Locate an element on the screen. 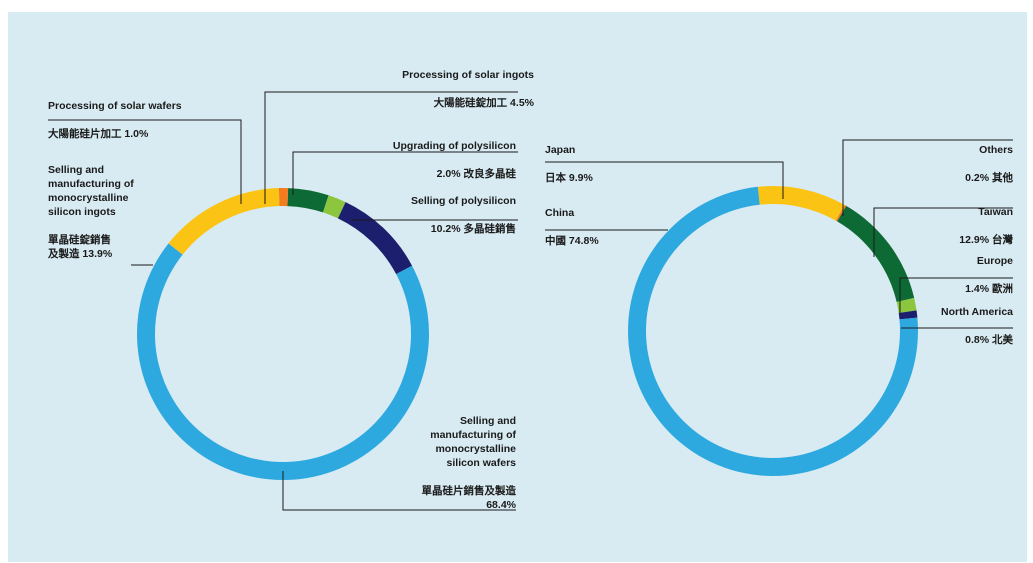  leader-line-processing-of-solar-ingots is located at coordinates (391, 147).